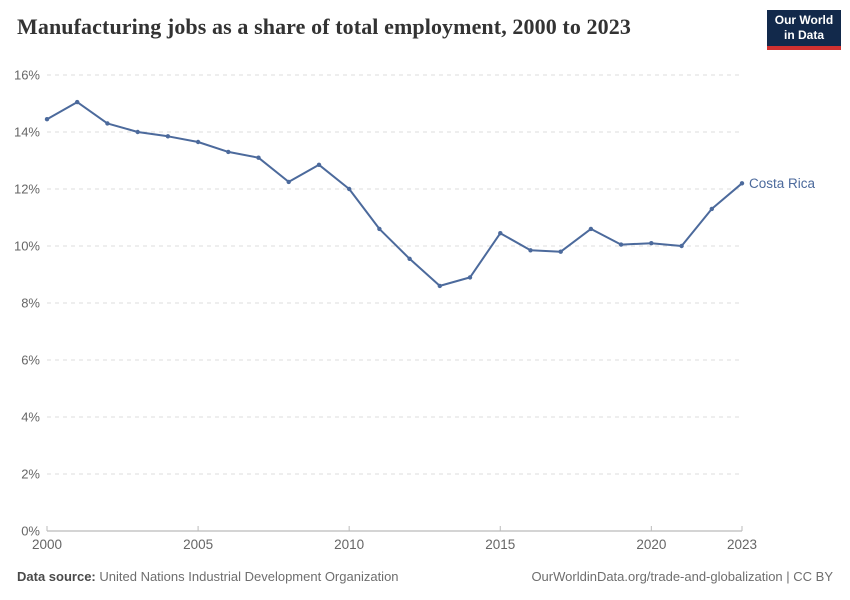 The width and height of the screenshot is (850, 600). I want to click on owid-logo: Our World in Data, so click(804, 30).